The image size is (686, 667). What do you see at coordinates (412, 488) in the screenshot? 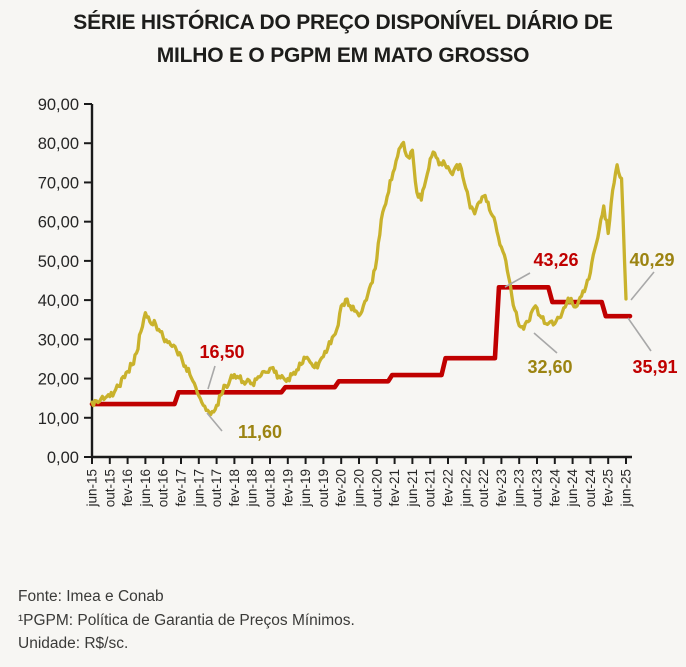
I see `x-axis-label: jun-21` at bounding box center [412, 488].